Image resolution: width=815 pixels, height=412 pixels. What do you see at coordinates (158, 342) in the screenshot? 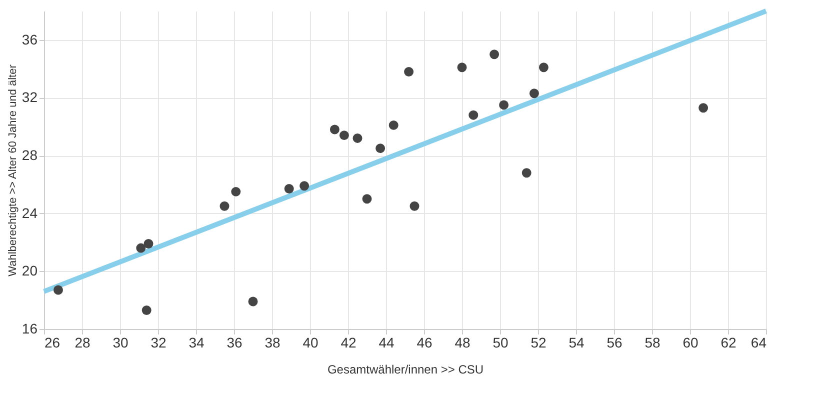
I see `x-tick-label: 32` at bounding box center [158, 342].